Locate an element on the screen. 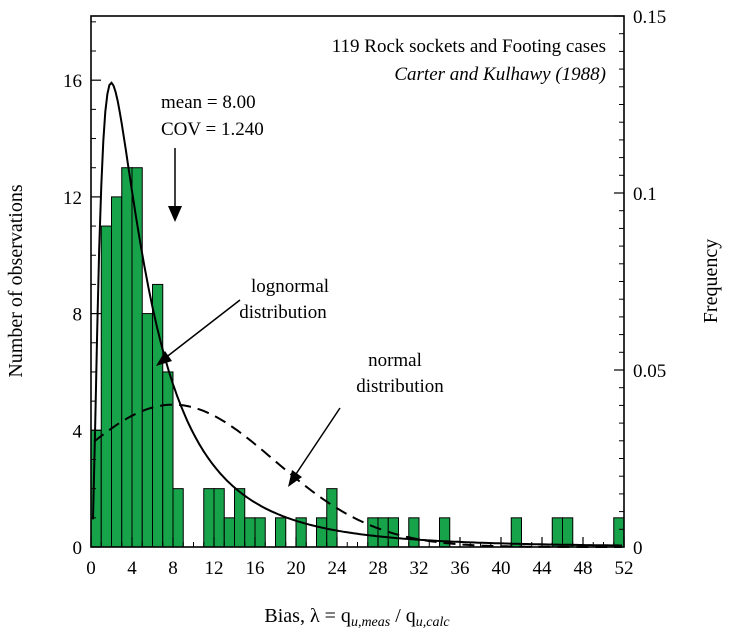 The width and height of the screenshot is (740, 641). lognormal-label-line2: distribution is located at coordinates (283, 312).